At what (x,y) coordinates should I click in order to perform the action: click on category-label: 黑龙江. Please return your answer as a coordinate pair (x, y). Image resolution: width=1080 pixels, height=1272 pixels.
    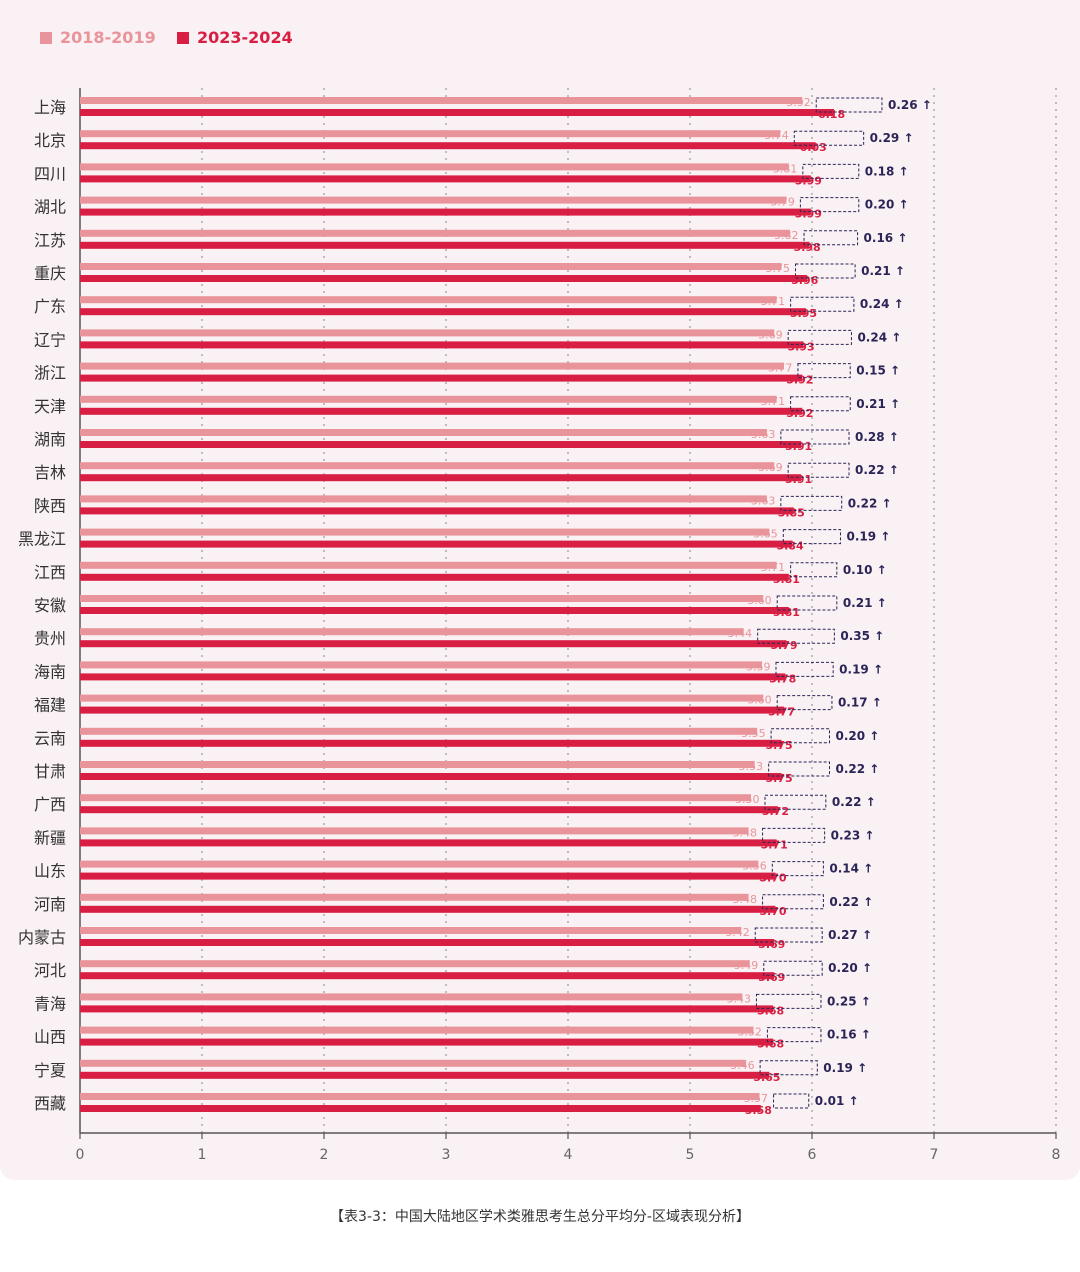
    Looking at the image, I should click on (42, 539).